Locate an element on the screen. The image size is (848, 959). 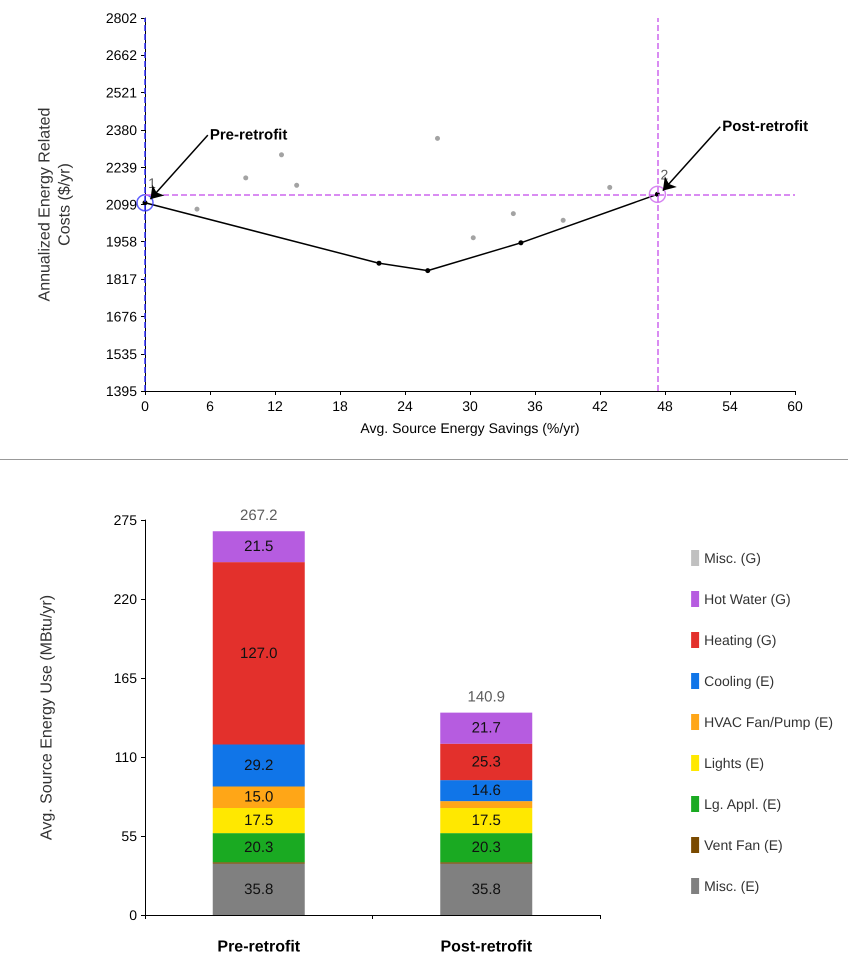
x-tick-label: 12 is located at coordinates (275, 406).